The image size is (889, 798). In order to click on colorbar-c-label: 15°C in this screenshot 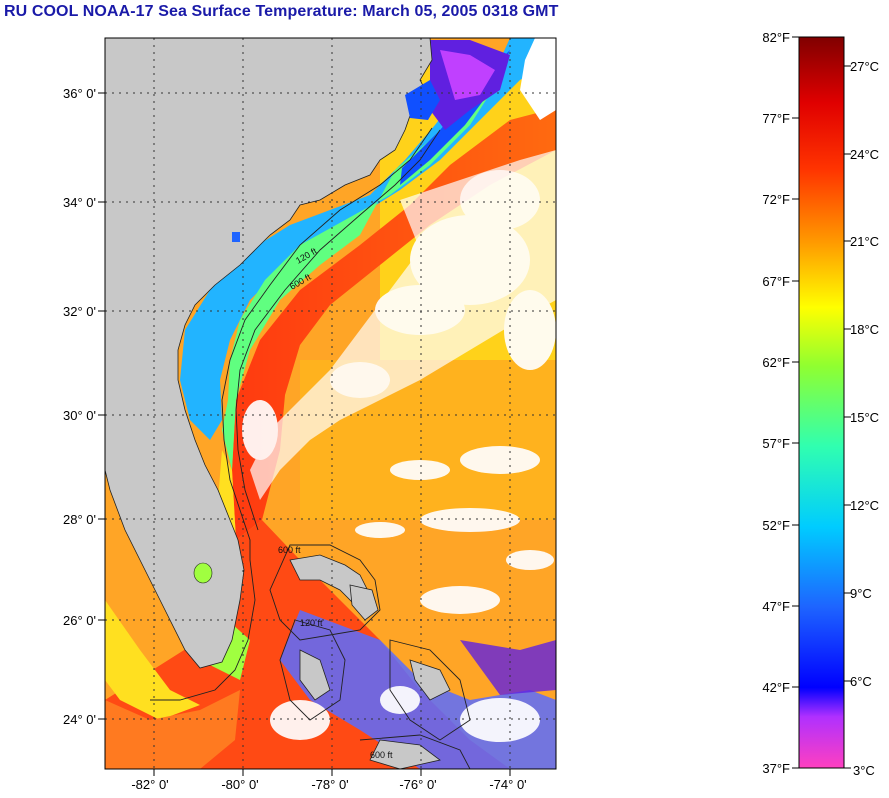, I will do `click(864, 417)`.